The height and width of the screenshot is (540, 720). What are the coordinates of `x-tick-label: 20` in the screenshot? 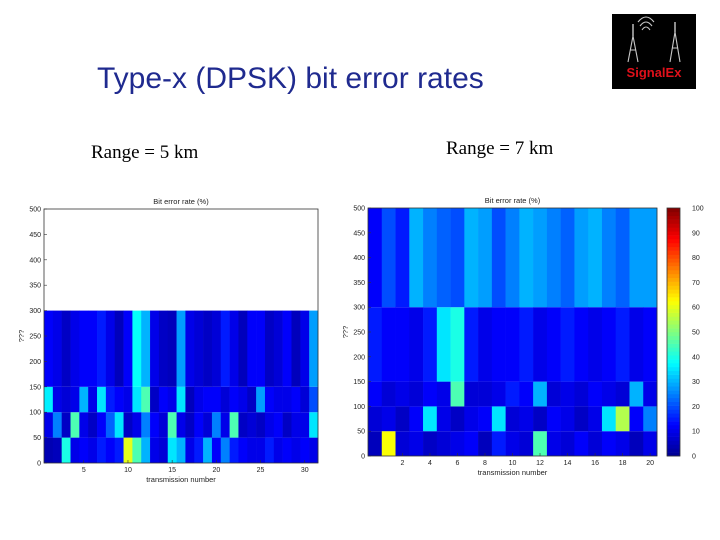 It's located at (216, 470).